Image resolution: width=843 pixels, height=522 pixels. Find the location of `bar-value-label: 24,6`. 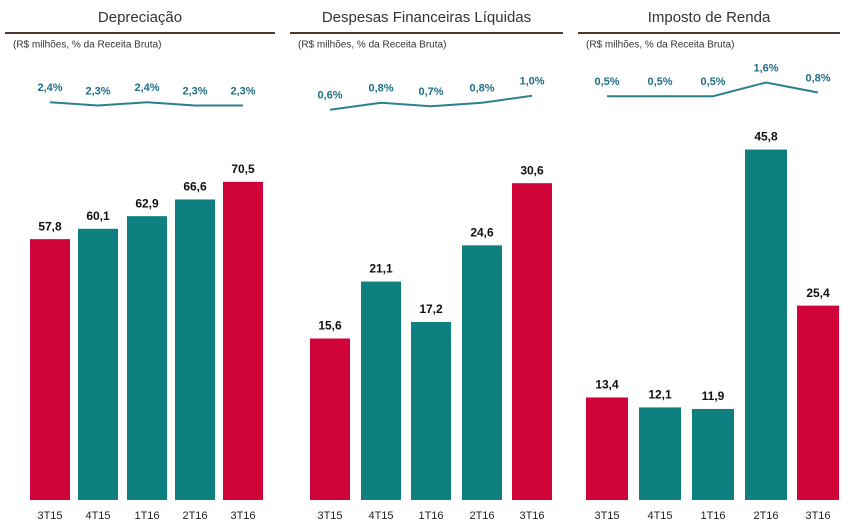

bar-value-label: 24,6 is located at coordinates (482, 232).